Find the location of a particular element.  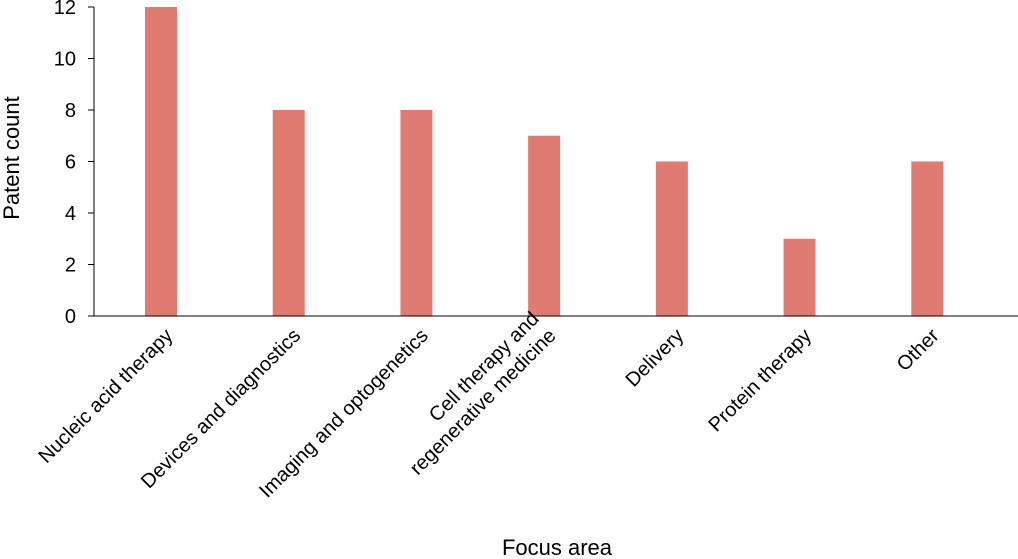

y-tick-label: 8 is located at coordinates (70, 111).